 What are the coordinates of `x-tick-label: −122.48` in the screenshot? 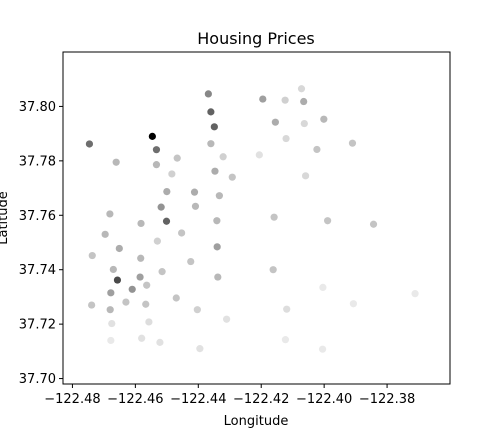 It's located at (72, 399).